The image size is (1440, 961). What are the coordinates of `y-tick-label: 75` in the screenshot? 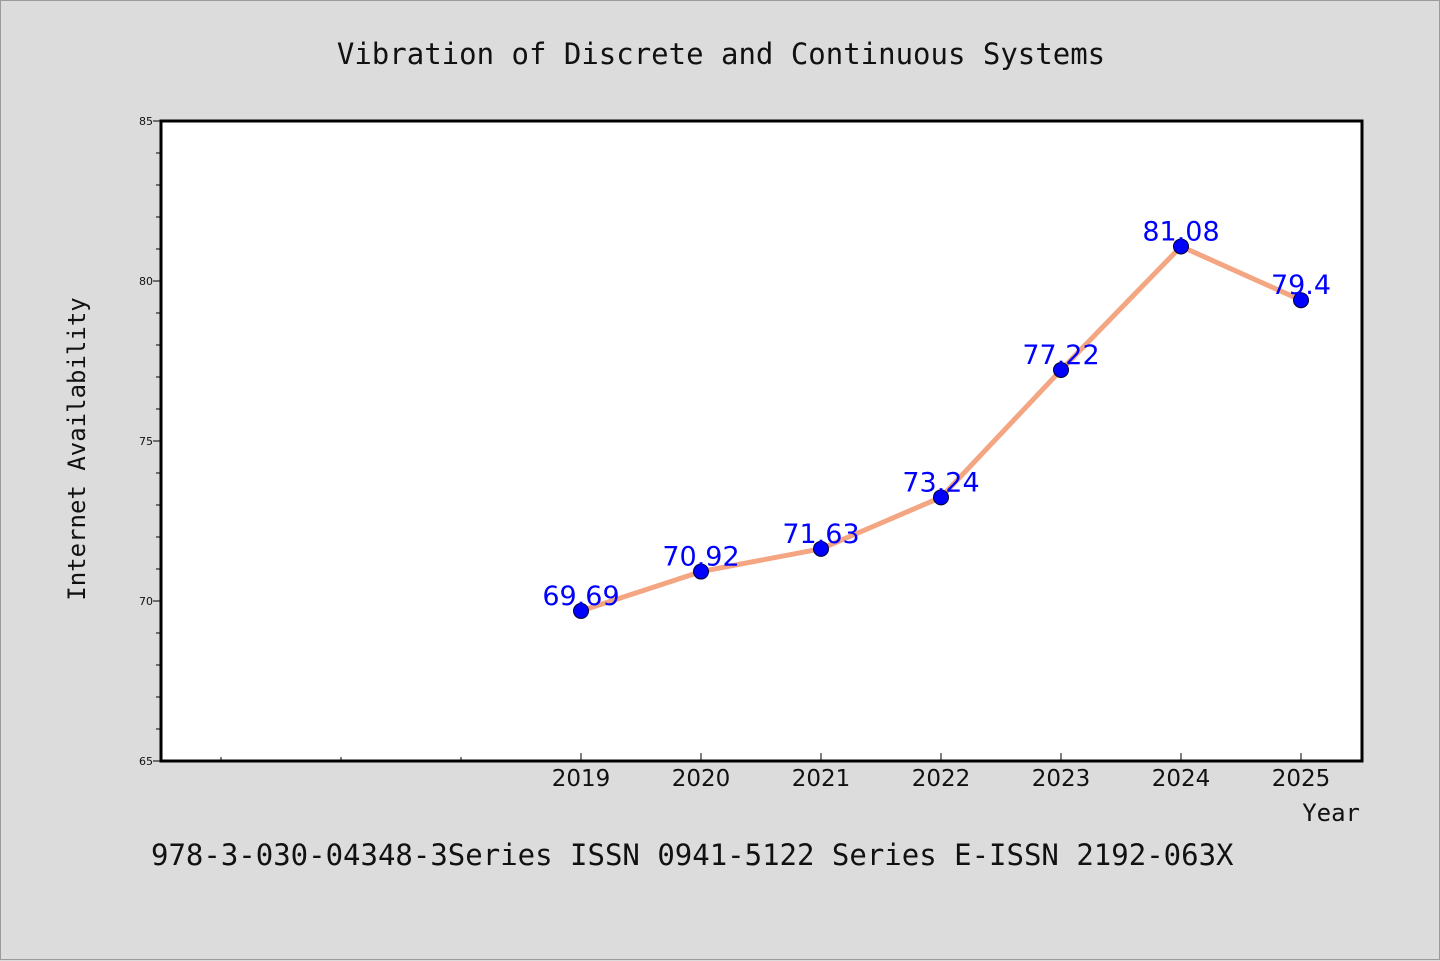 It's located at (146, 441).